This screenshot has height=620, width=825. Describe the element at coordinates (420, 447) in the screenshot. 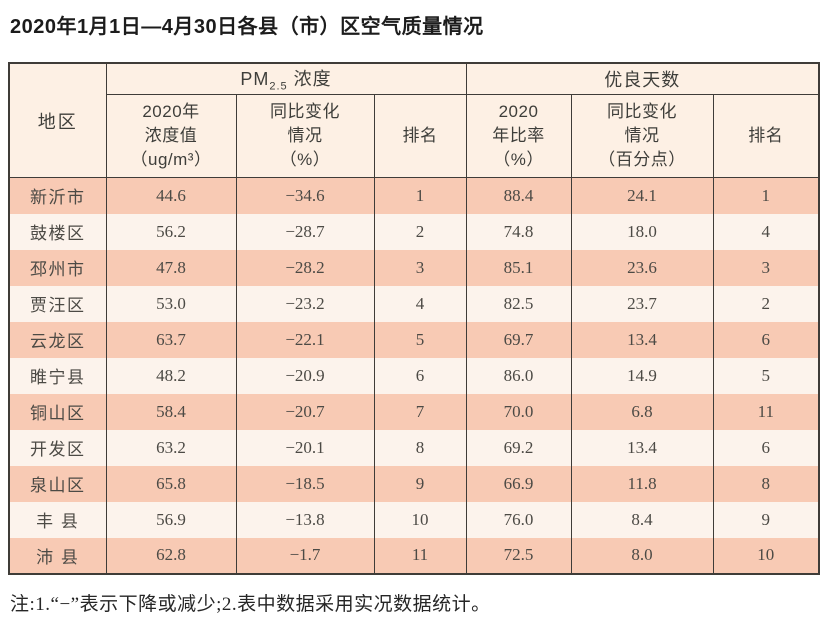

I see `pm-rank-cell: 8` at that location.